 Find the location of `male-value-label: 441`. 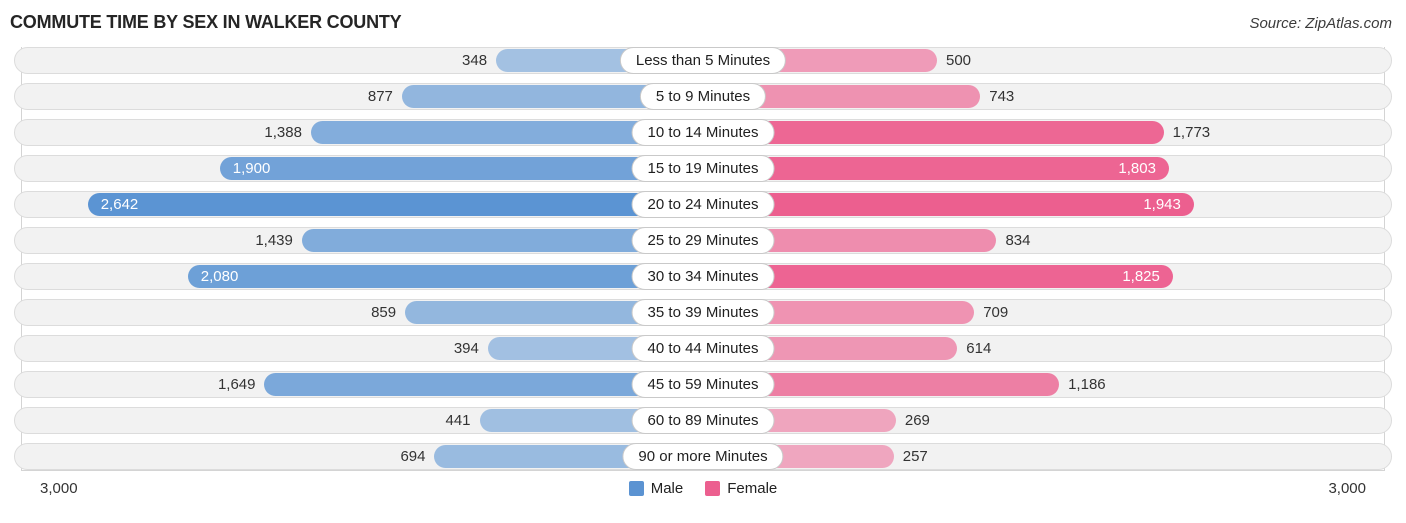

male-value-label: 441 is located at coordinates (458, 420).